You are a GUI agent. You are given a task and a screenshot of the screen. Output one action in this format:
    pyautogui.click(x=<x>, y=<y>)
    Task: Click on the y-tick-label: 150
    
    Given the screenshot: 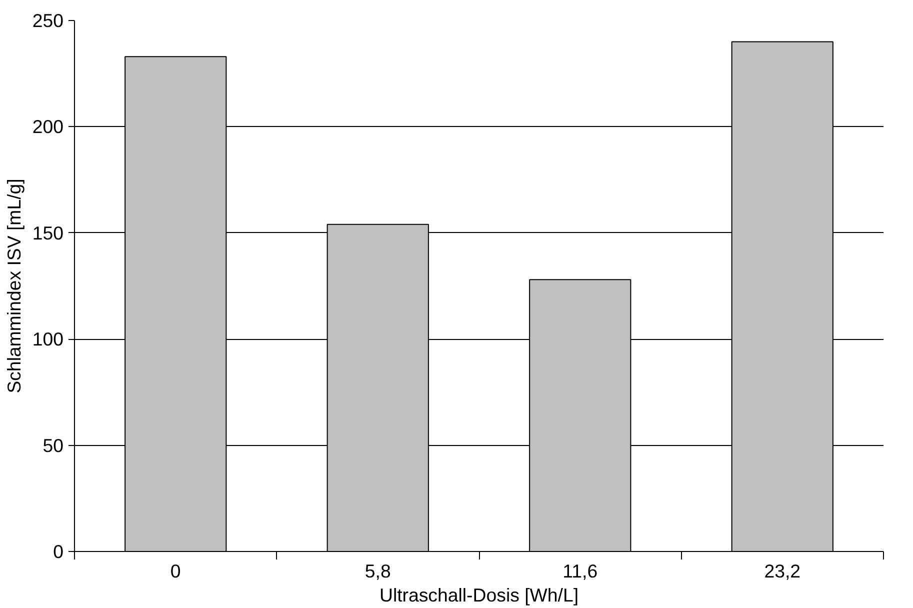 What is the action you would take?
    pyautogui.click(x=48, y=233)
    